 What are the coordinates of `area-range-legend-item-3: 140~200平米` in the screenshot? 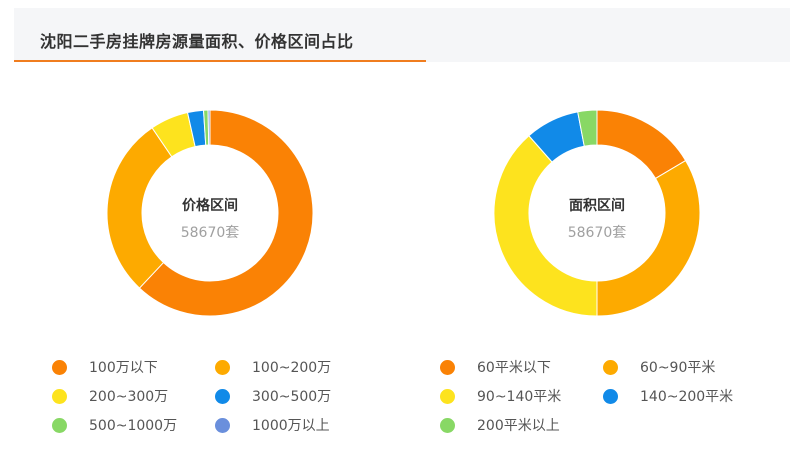 It's located at (668, 396).